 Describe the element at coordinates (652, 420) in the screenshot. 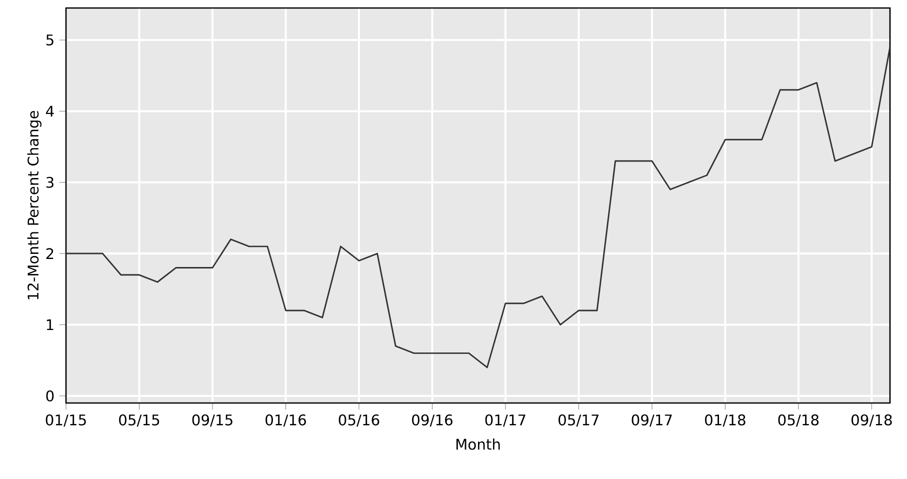

I see `x-tick-label: 09/17` at that location.